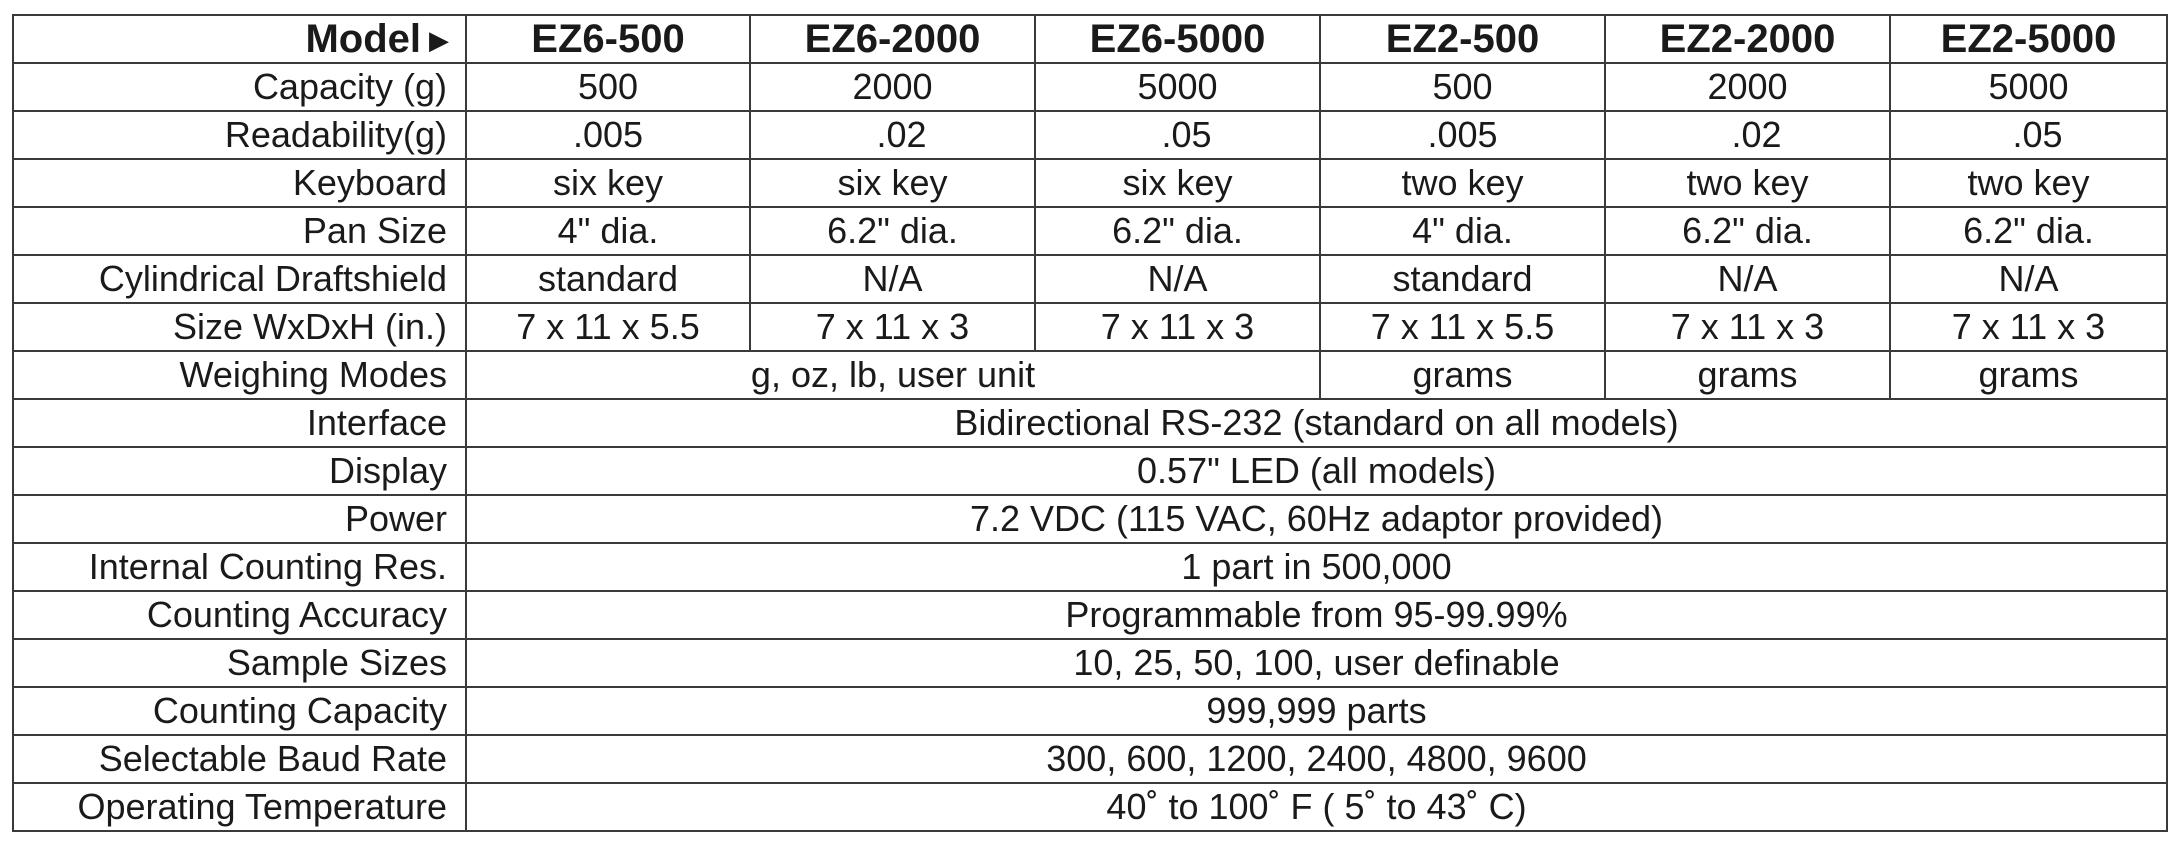 The image size is (2176, 845). What do you see at coordinates (1462, 39) in the screenshot?
I see `model-name: EZ2-500` at bounding box center [1462, 39].